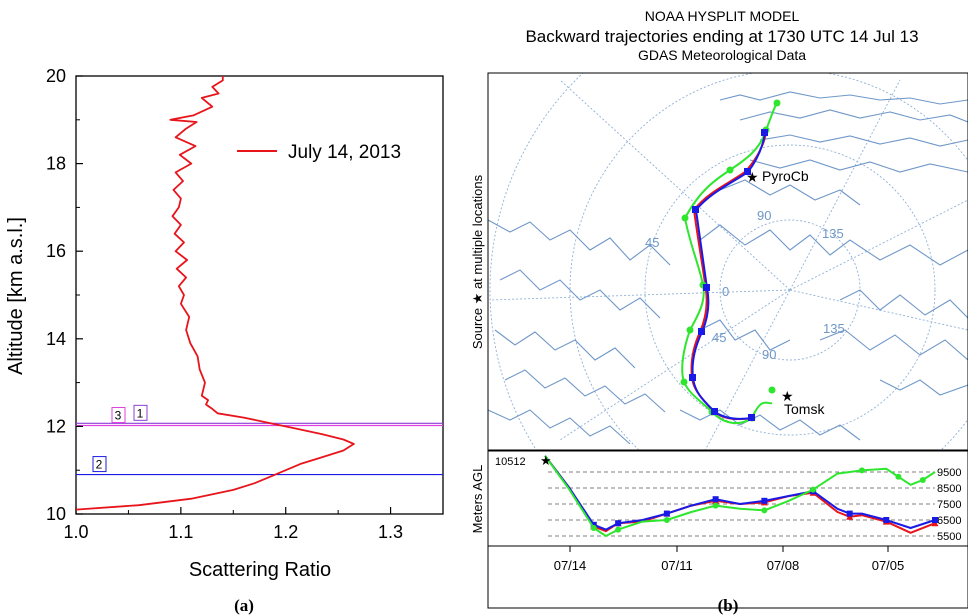  Describe the element at coordinates (949, 473) in the screenshot. I see `altitude-tick-label: 9500` at that location.